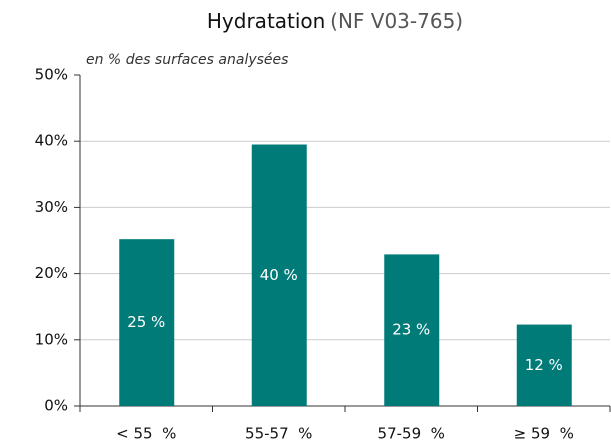 This screenshot has height=444, width=611. What do you see at coordinates (51, 141) in the screenshot?
I see `y-tick-label: 40%` at bounding box center [51, 141].